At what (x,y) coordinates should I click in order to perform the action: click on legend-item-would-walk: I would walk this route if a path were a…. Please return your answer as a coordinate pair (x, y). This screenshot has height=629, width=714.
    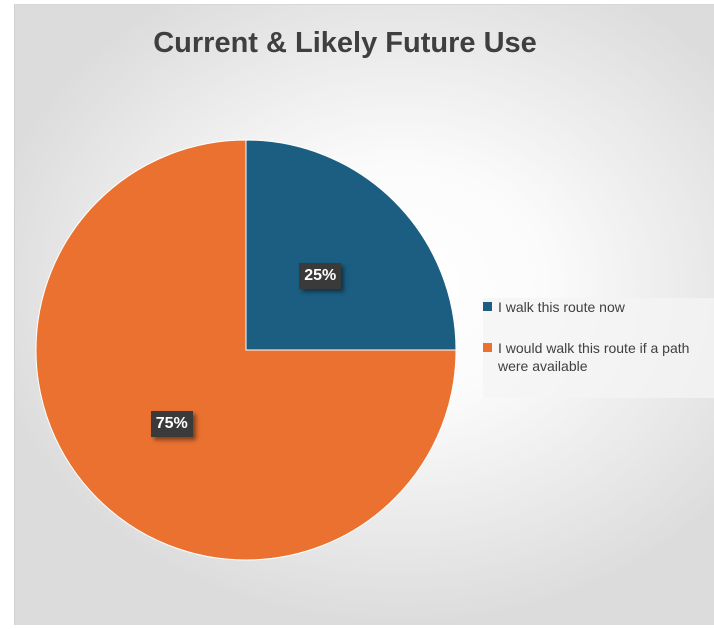
    Looking at the image, I should click on (598, 357).